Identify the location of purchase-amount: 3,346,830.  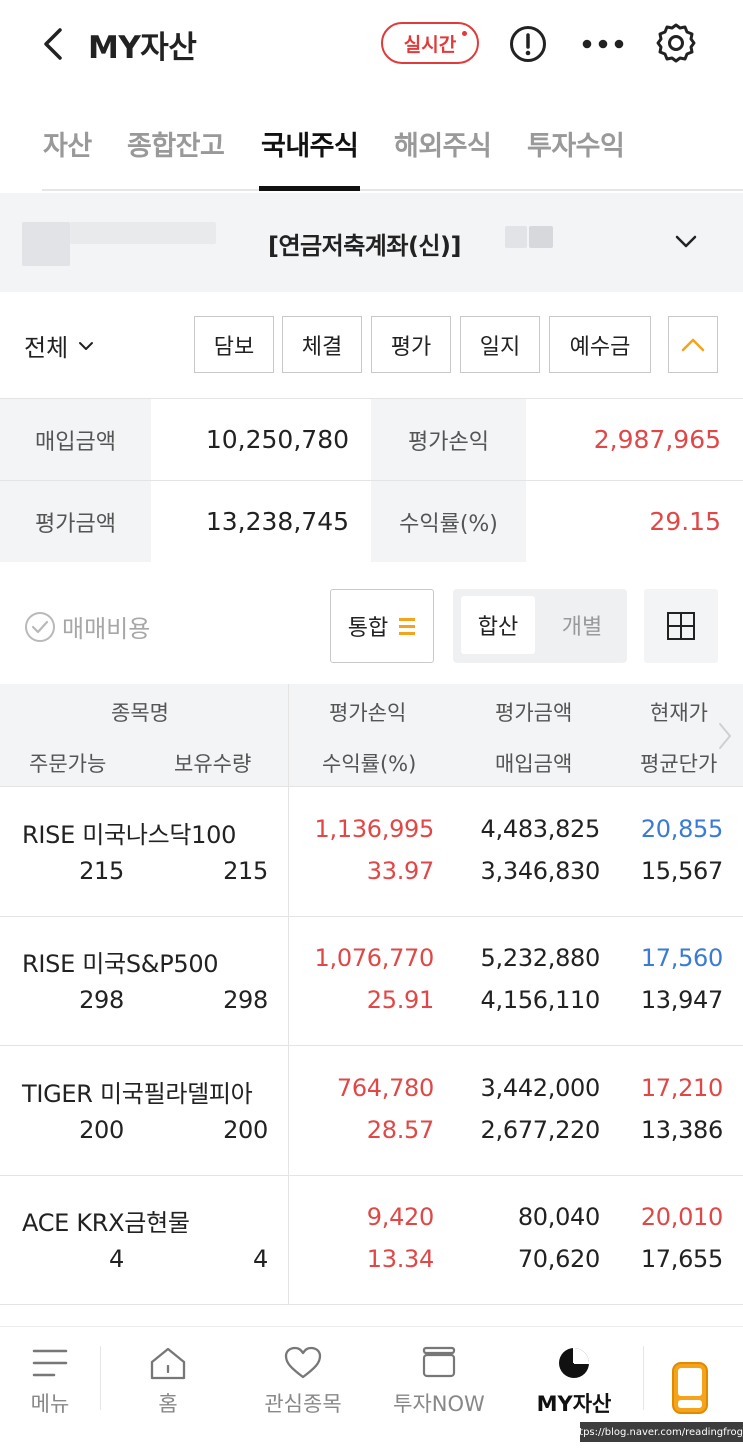
(540, 871).